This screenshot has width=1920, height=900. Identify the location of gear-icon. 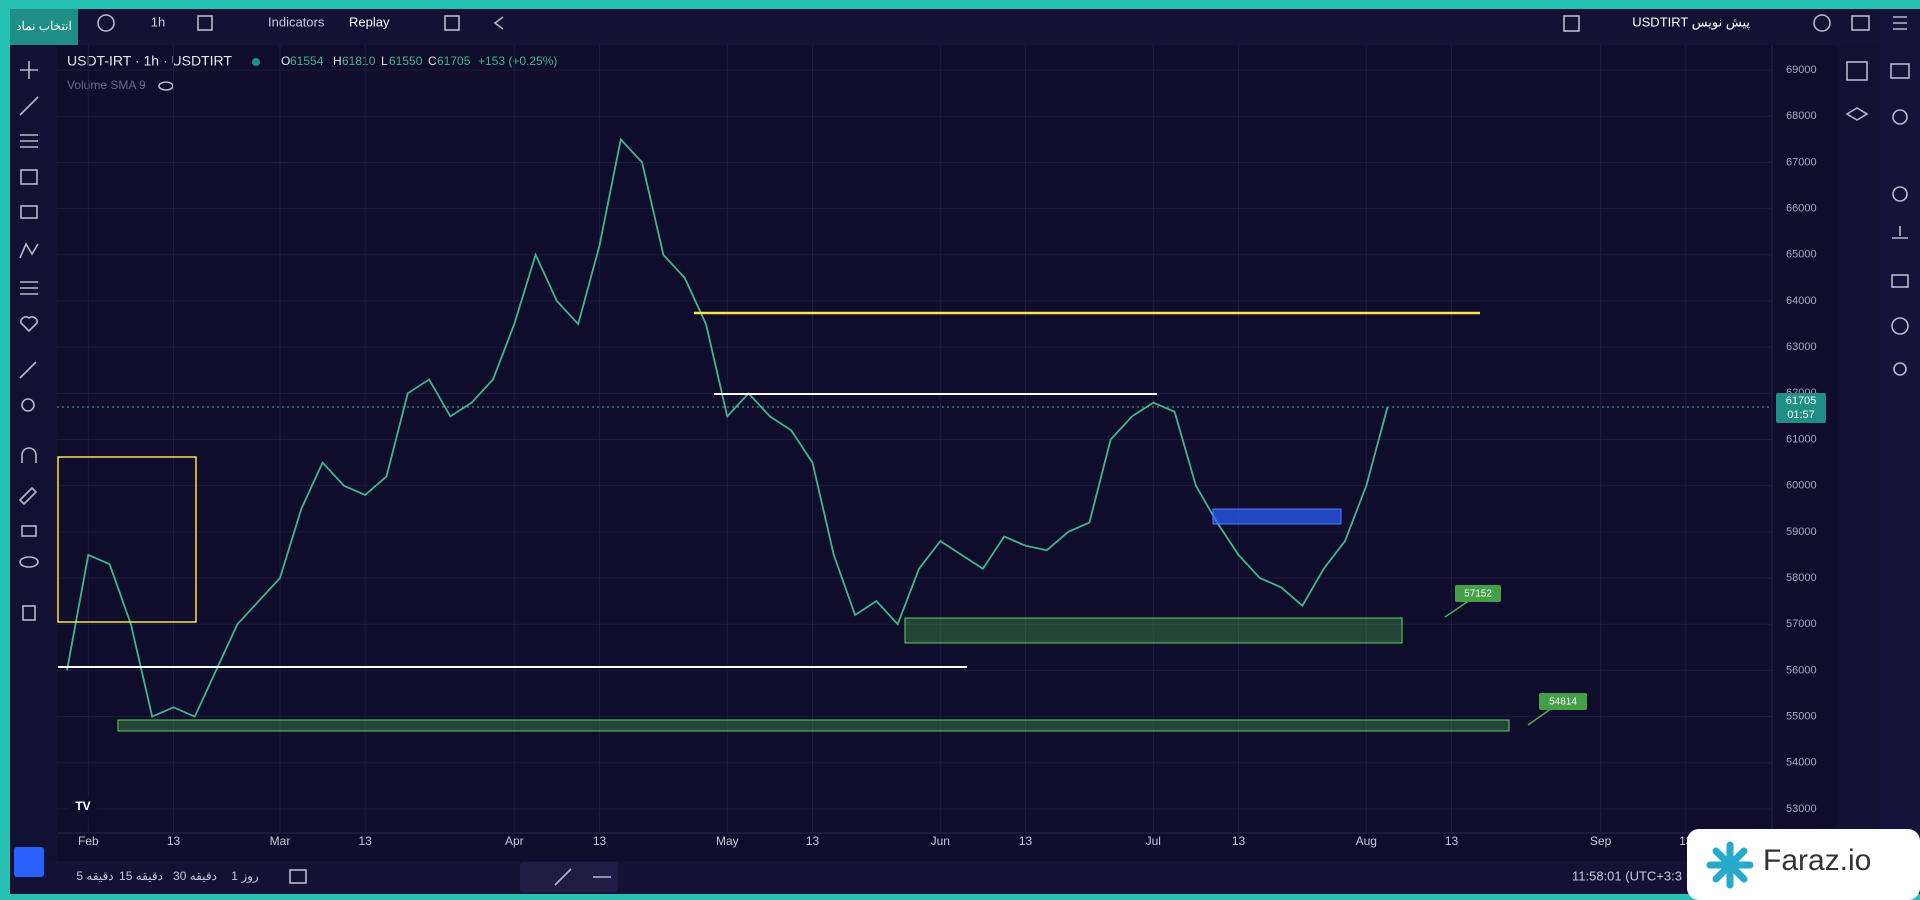
(1900, 194).